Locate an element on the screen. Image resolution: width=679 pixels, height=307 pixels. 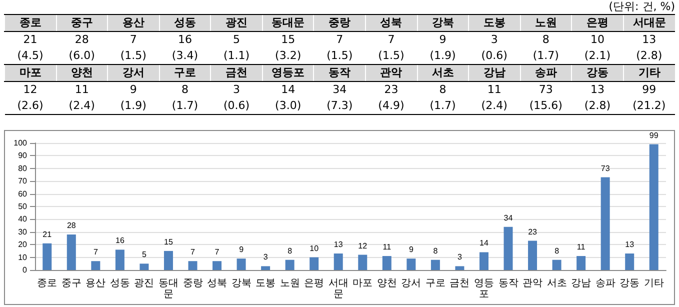
category-label: 동대문 is located at coordinates (288, 23).